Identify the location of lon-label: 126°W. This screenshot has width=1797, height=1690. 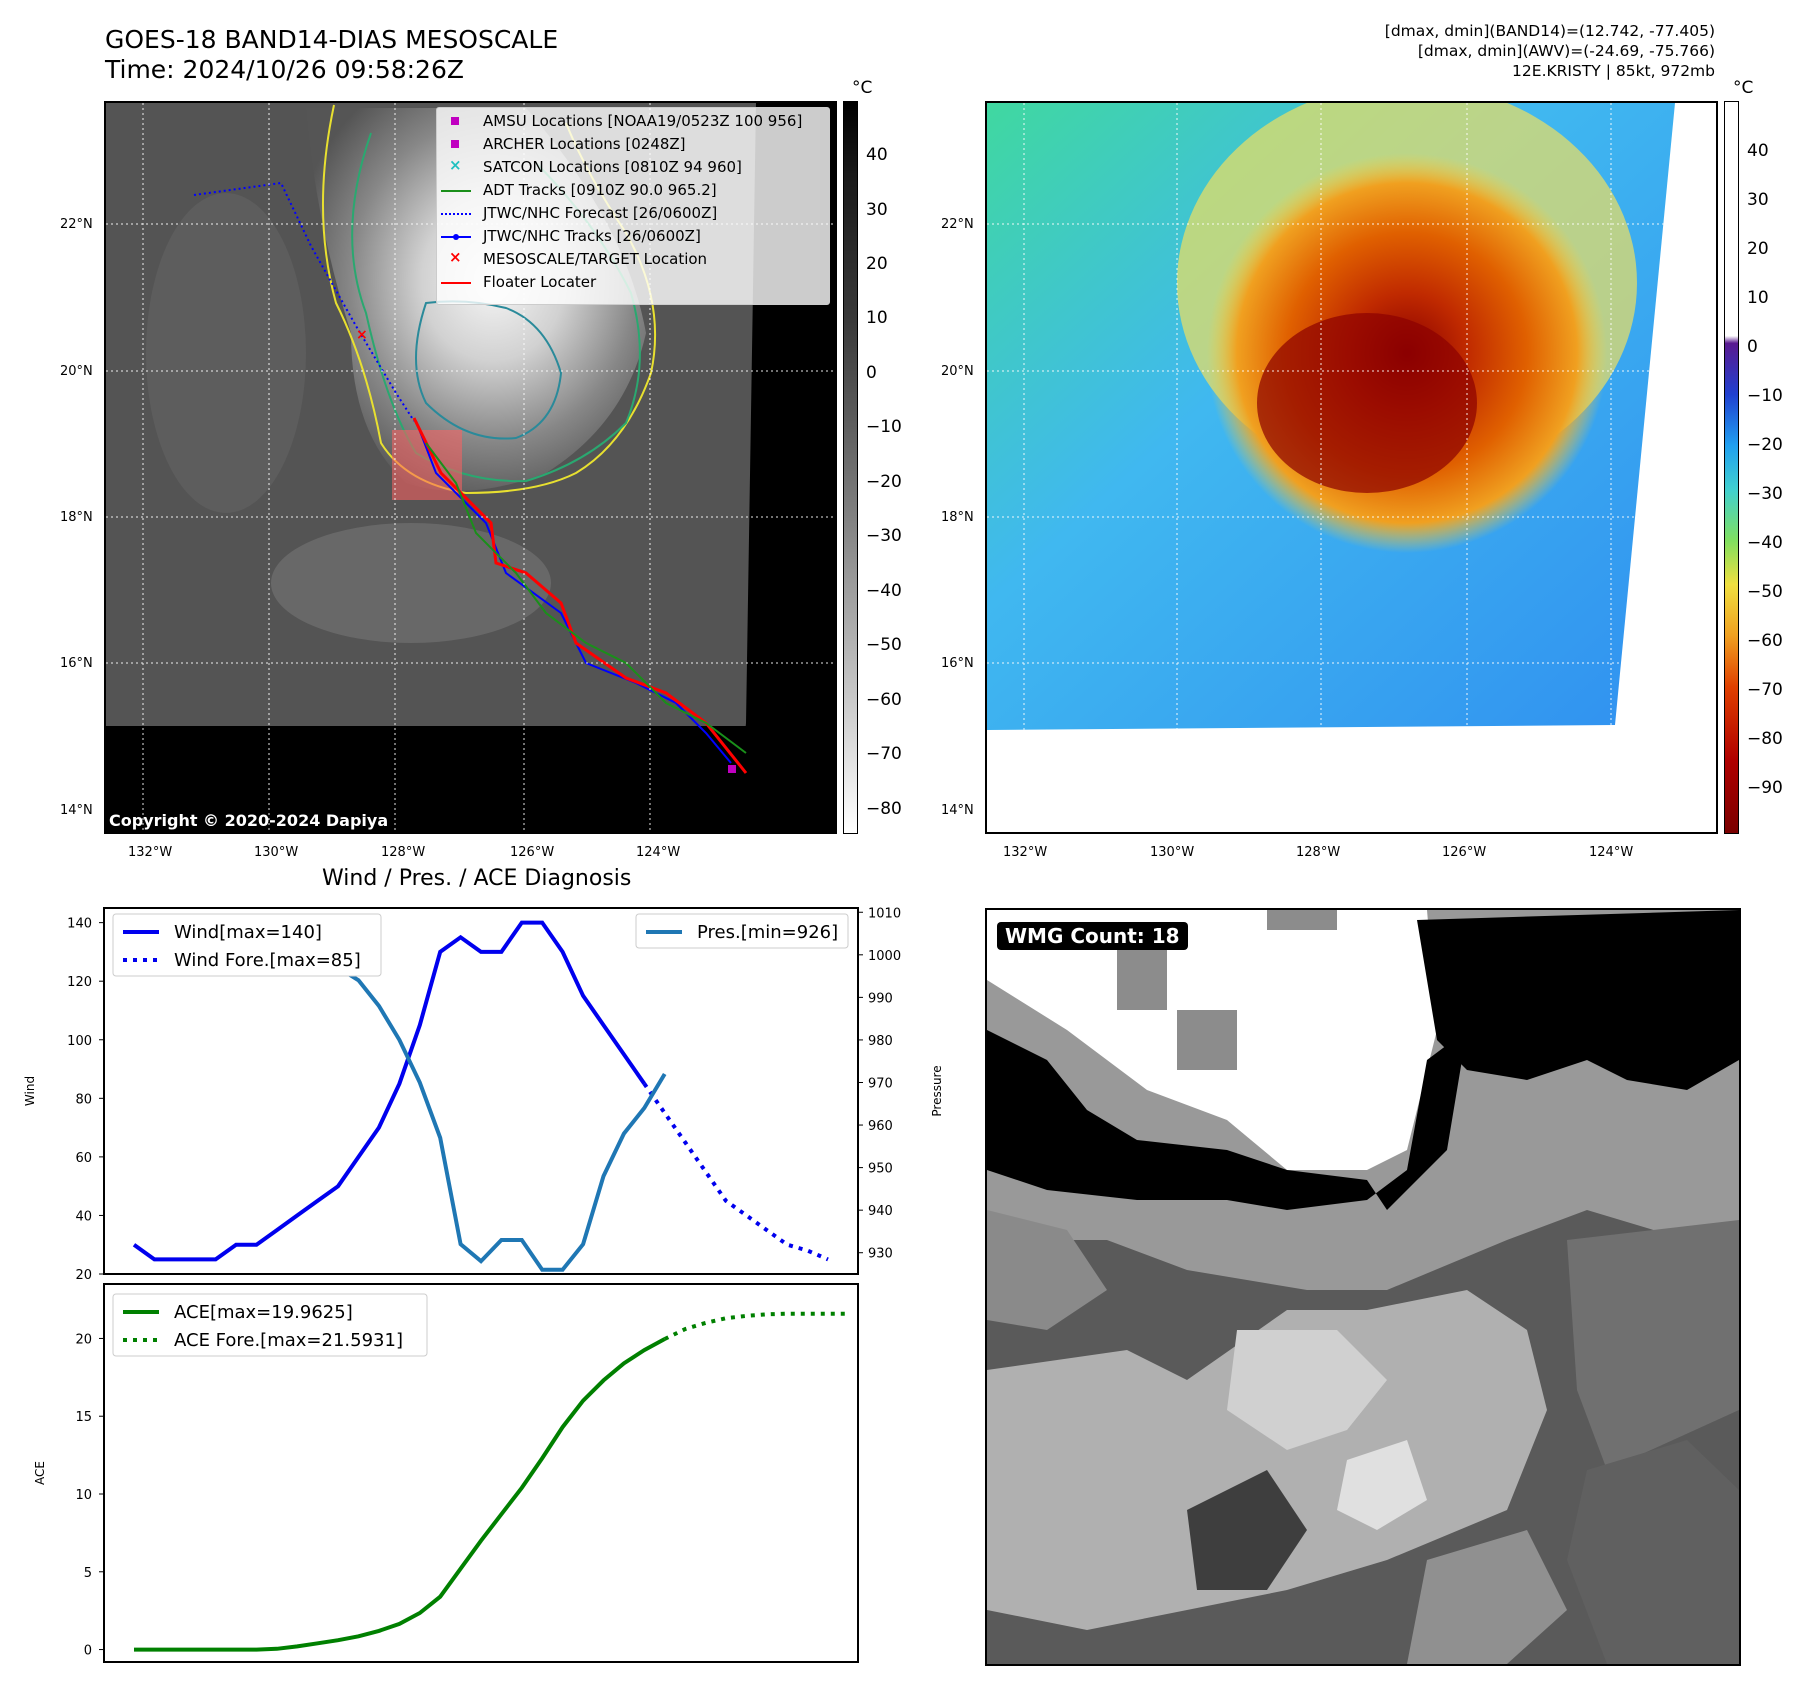
(532, 852).